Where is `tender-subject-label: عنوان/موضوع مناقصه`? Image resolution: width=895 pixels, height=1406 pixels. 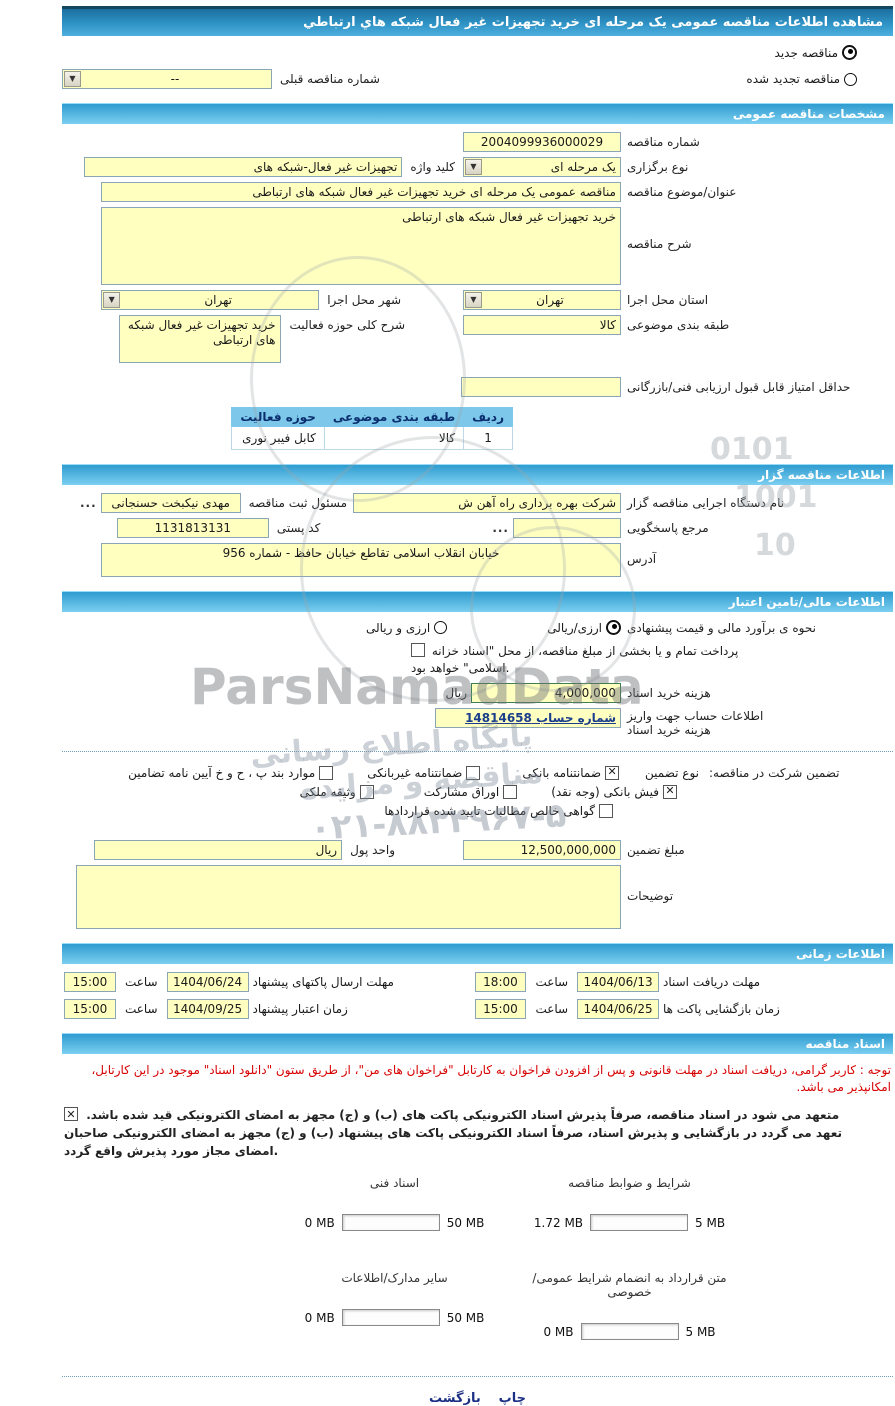
tender-subject-label: عنوان/موضوع مناقصه is located at coordinates (682, 192).